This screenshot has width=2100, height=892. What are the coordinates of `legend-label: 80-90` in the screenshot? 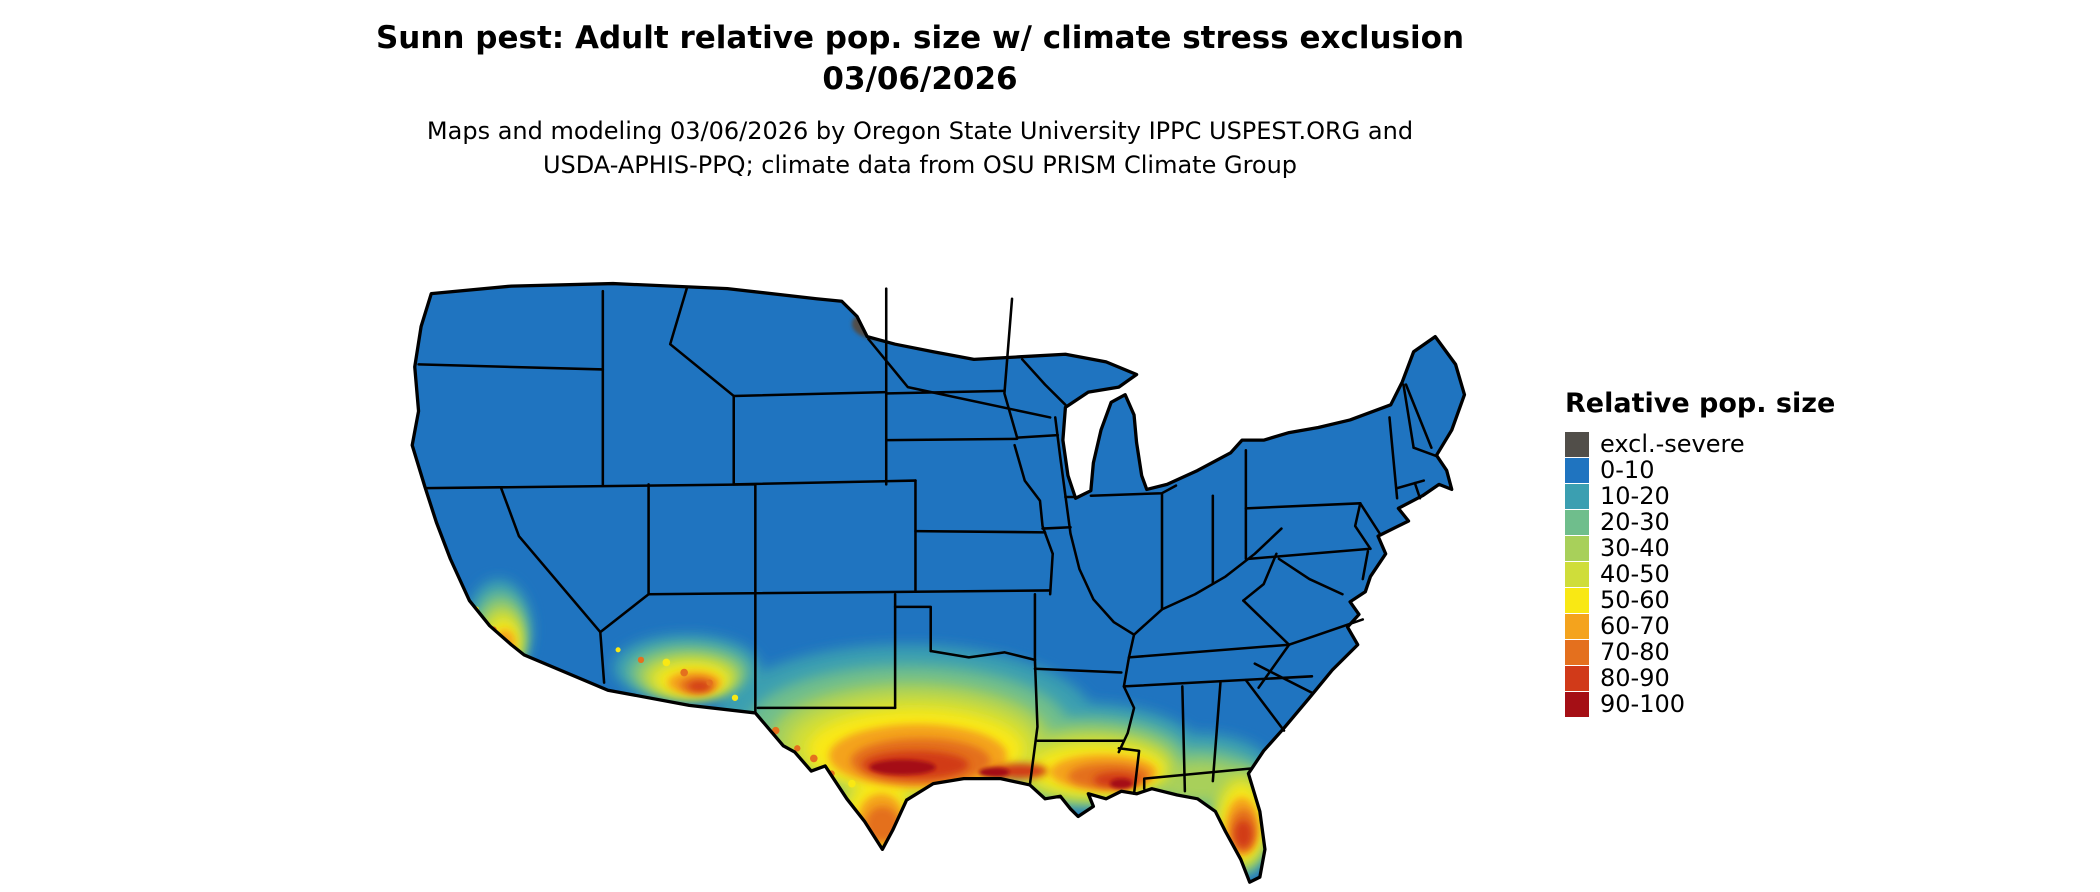 It's located at (1635, 678).